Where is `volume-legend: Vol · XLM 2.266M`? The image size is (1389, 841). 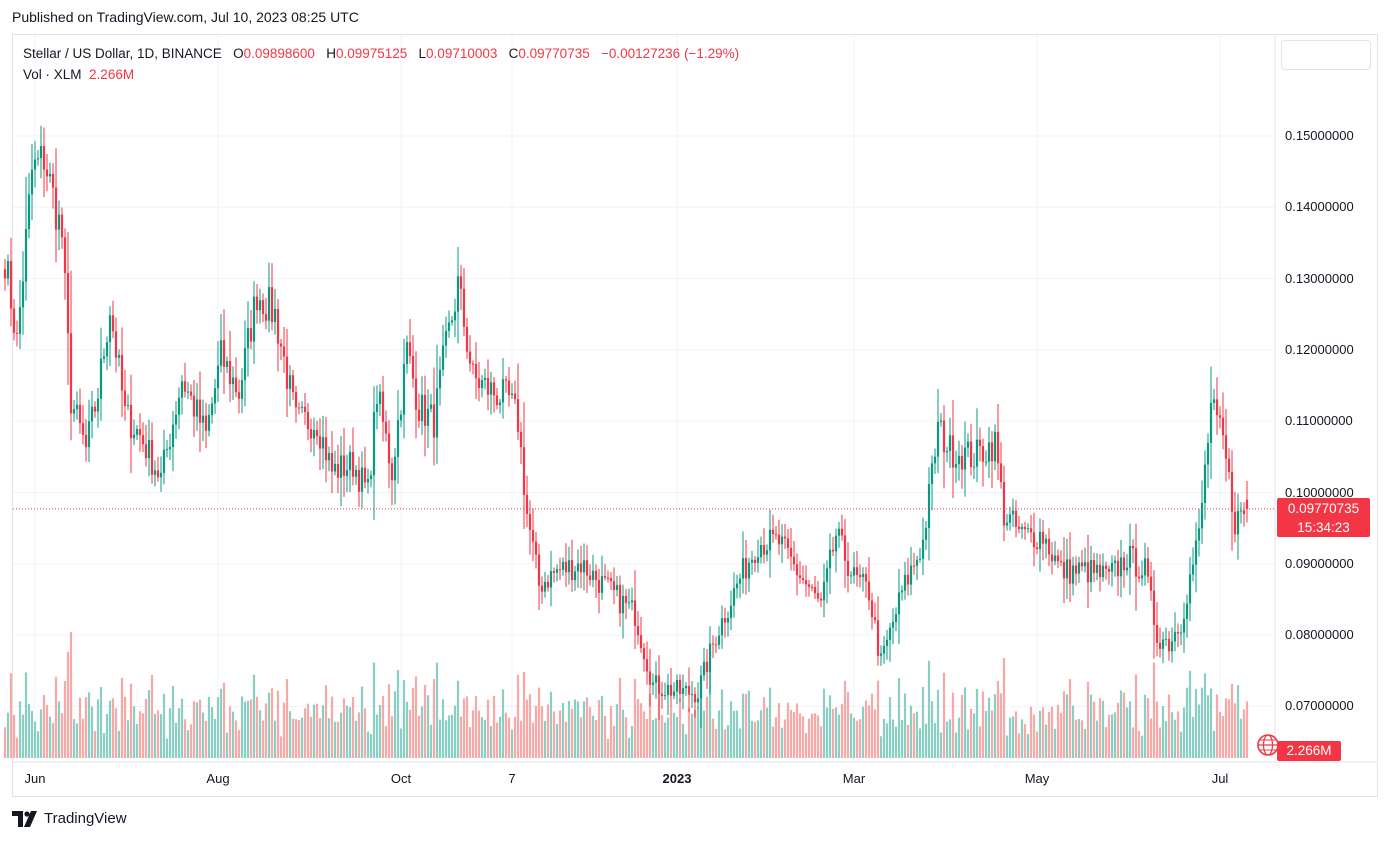 volume-legend: Vol · XLM 2.266M is located at coordinates (78, 74).